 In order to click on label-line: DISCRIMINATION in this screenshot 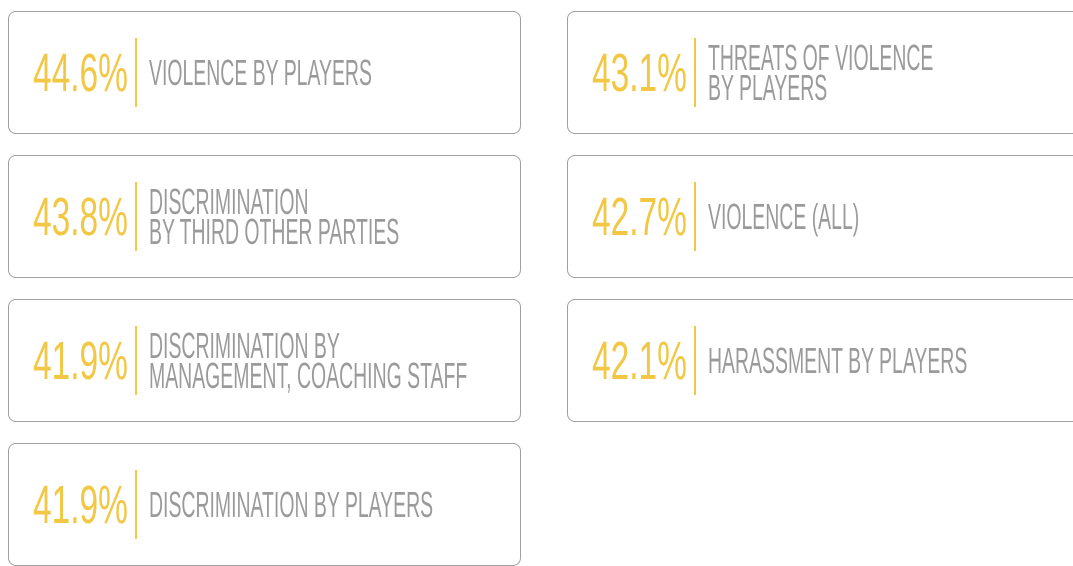, I will do `click(229, 201)`.